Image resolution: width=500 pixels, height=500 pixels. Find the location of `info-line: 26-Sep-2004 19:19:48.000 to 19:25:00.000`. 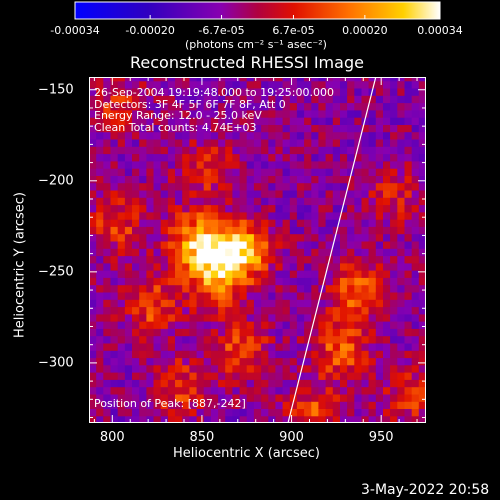

info-line: 26-Sep-2004 19:19:48.000 to 19:25:00.000 is located at coordinates (214, 92).